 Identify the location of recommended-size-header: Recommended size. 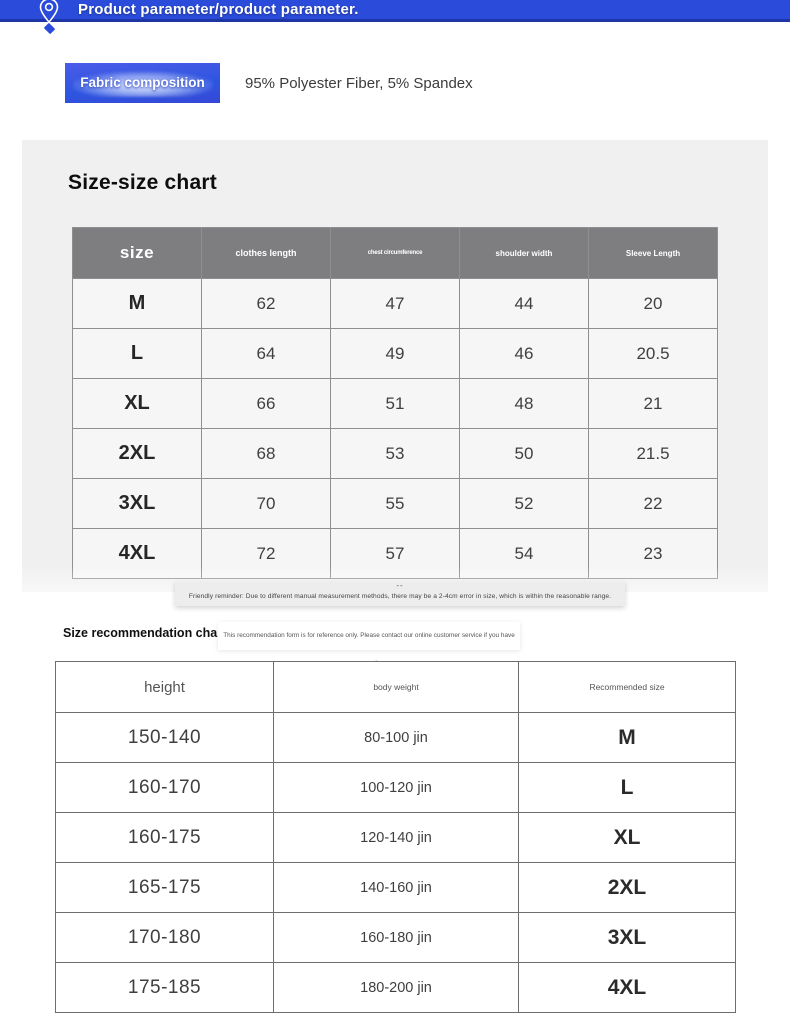
(627, 687).